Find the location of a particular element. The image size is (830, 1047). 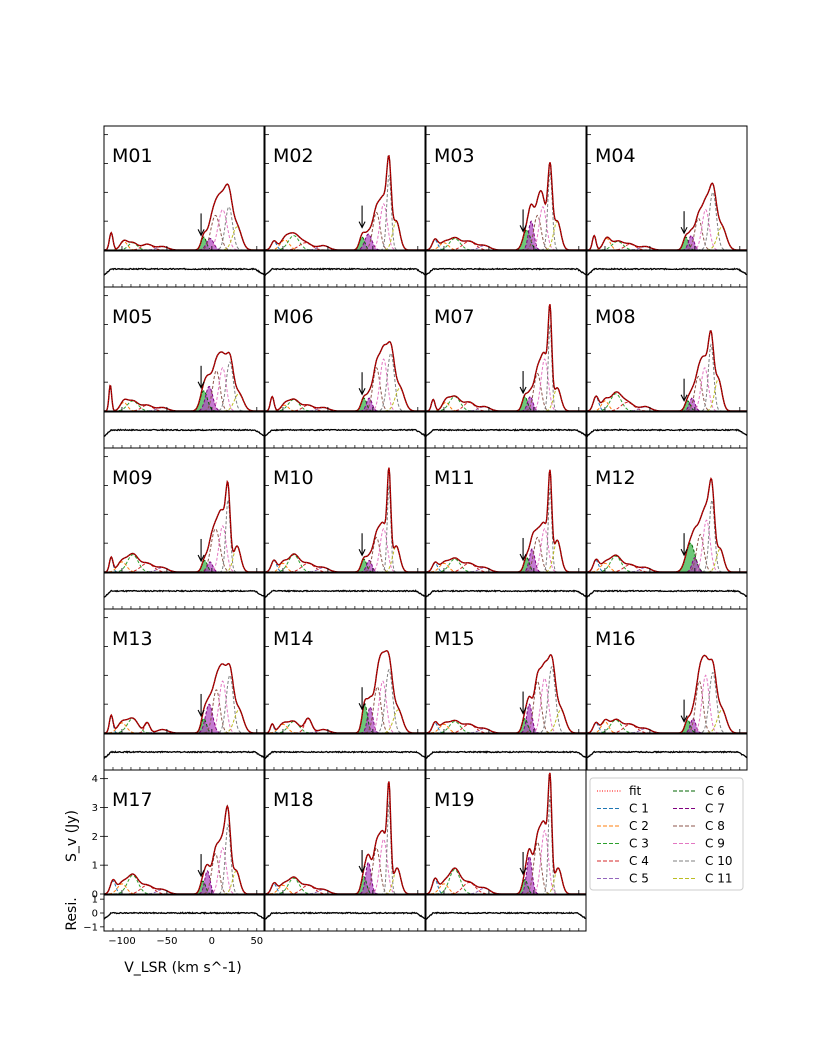

panel-m08: M08 is located at coordinates (667, 367).